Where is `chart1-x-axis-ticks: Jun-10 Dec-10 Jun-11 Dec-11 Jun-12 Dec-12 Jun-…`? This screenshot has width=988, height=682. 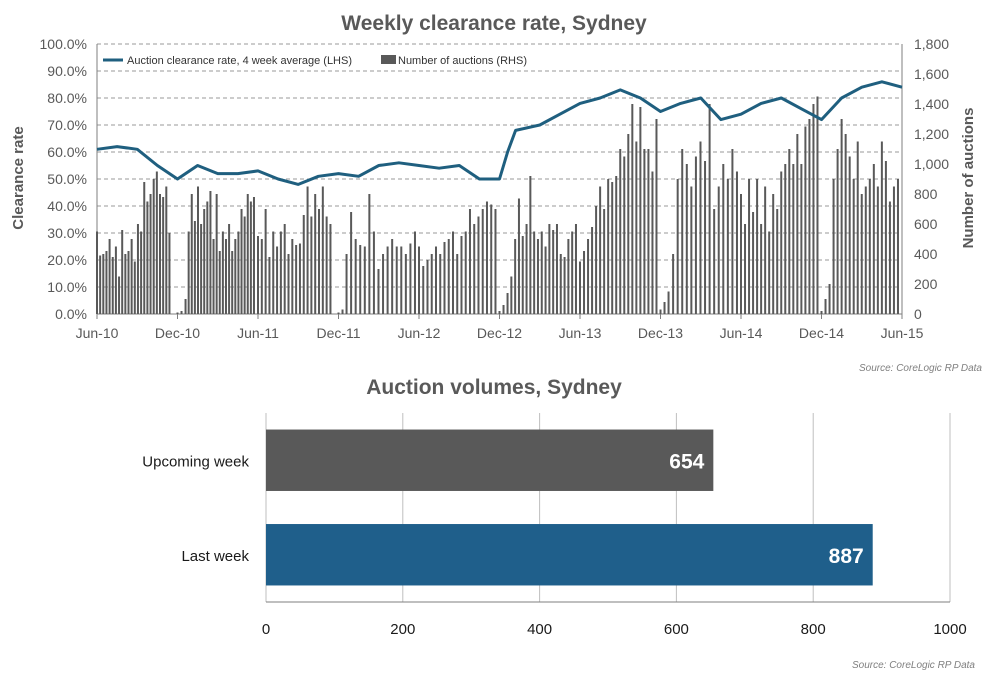
chart1-x-axis-ticks: Jun-10 Dec-10 Jun-11 Dec-11 Jun-12 Dec-12 Jun-… is located at coordinates (500, 327).